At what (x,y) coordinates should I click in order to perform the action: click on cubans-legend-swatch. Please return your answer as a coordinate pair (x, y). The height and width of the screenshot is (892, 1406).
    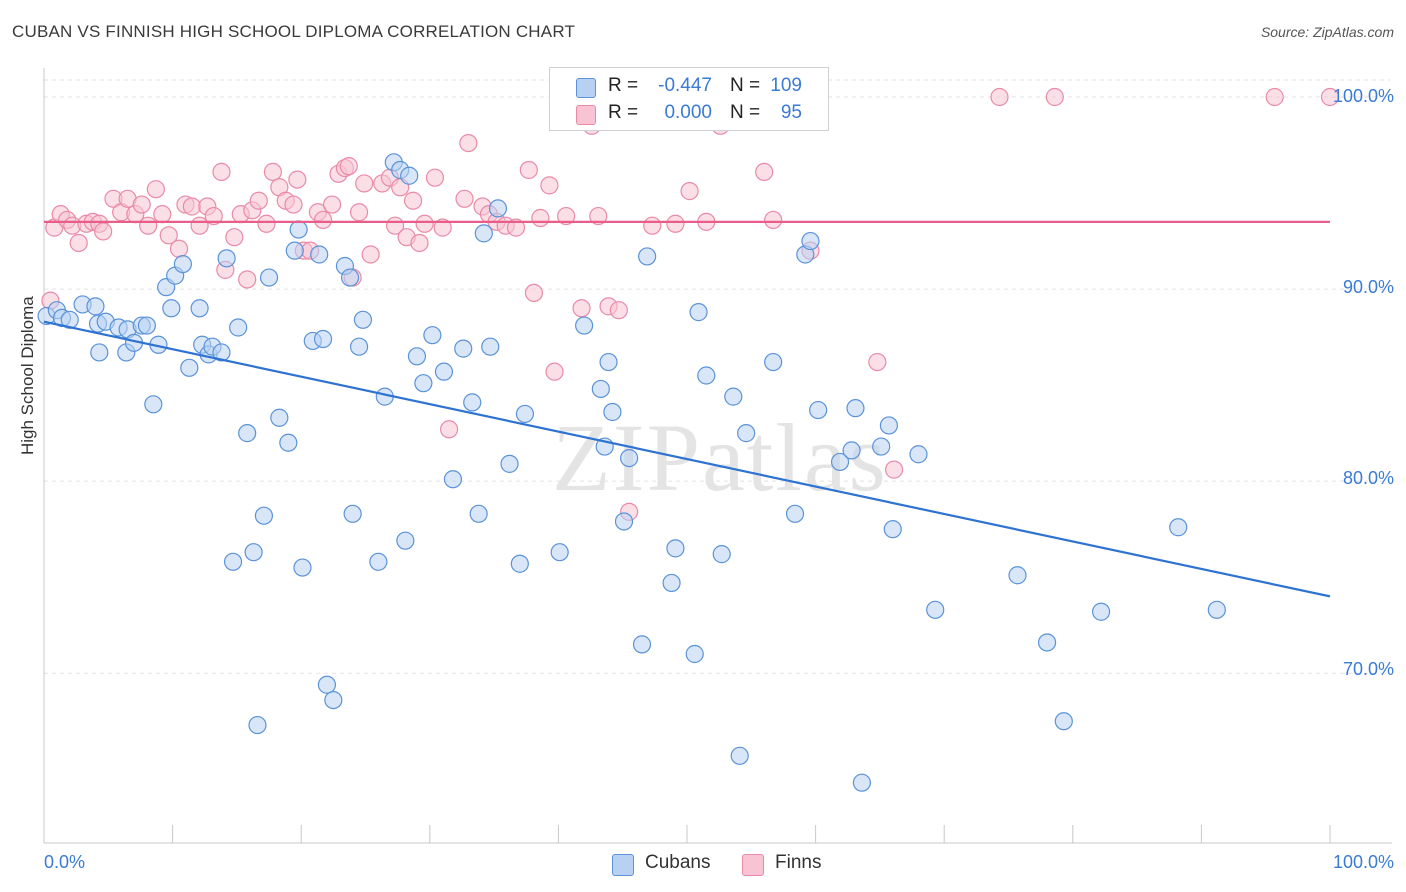
    Looking at the image, I should click on (623, 865).